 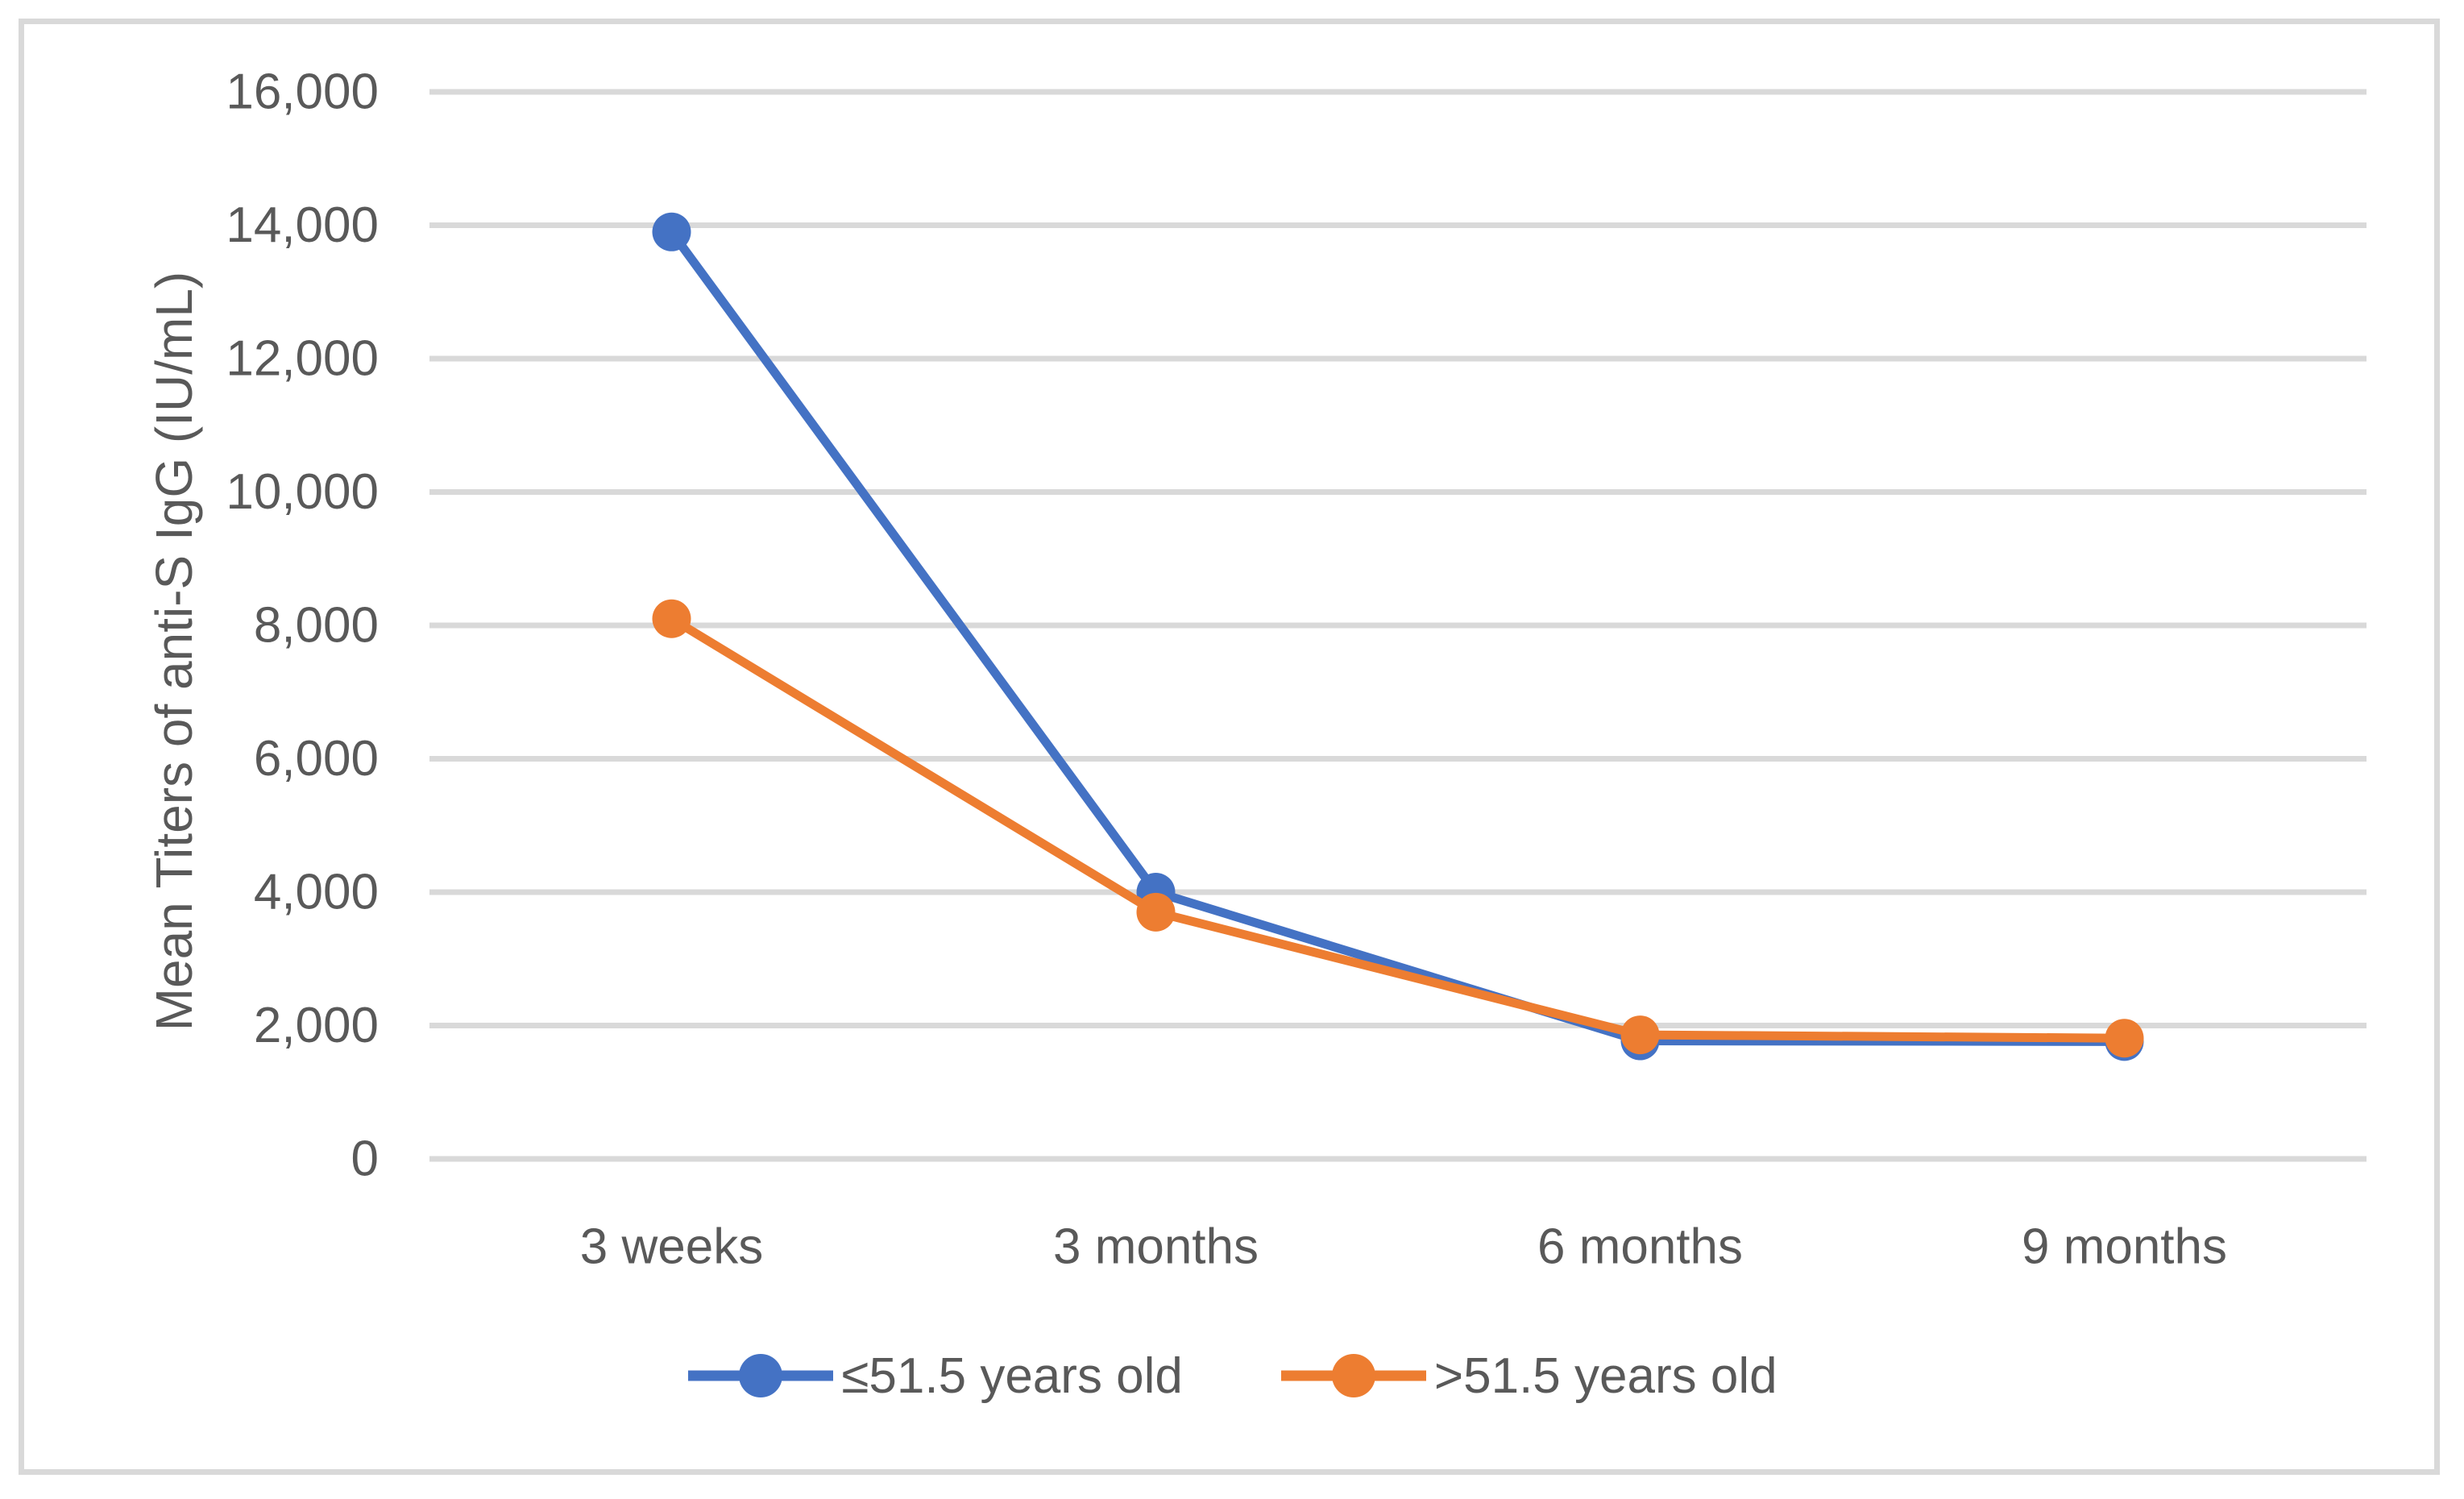 What do you see at coordinates (1012, 1375) in the screenshot?
I see `legend-label-le-51: ≤51.5 years old` at bounding box center [1012, 1375].